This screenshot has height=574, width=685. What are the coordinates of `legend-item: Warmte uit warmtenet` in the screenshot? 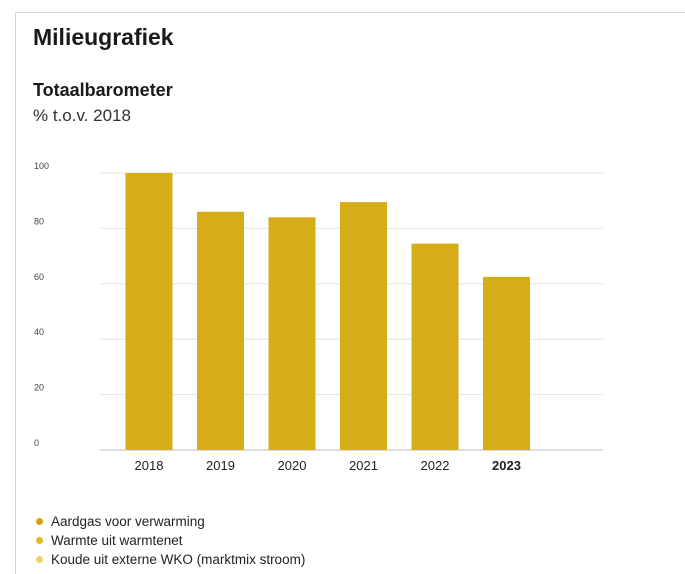 It's located at (170, 540).